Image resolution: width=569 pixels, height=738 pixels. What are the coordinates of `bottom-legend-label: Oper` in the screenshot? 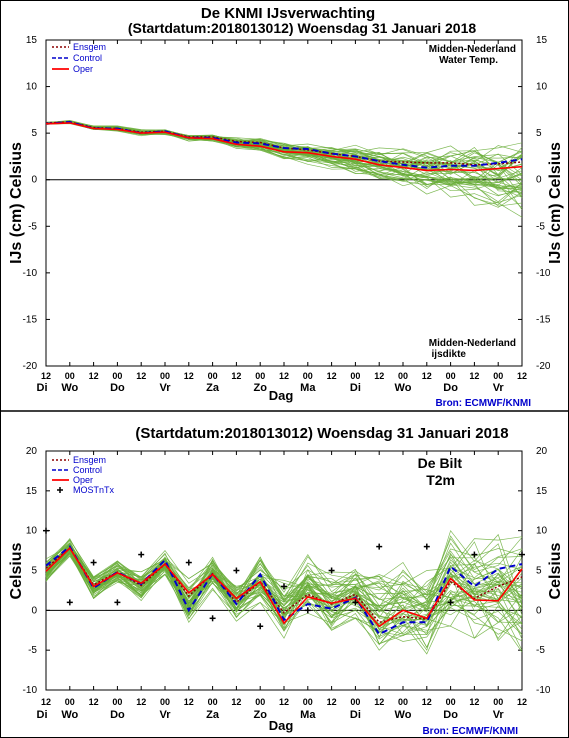 It's located at (83, 480).